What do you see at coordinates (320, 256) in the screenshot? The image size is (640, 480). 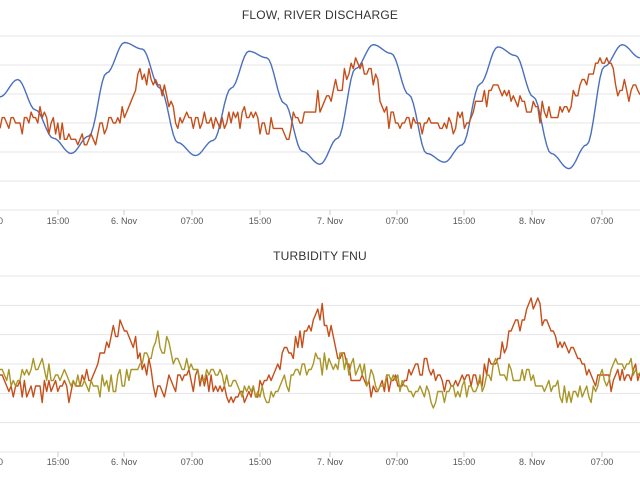 I see `turbidity-chart-title: TURBIDITY FNU` at bounding box center [320, 256].